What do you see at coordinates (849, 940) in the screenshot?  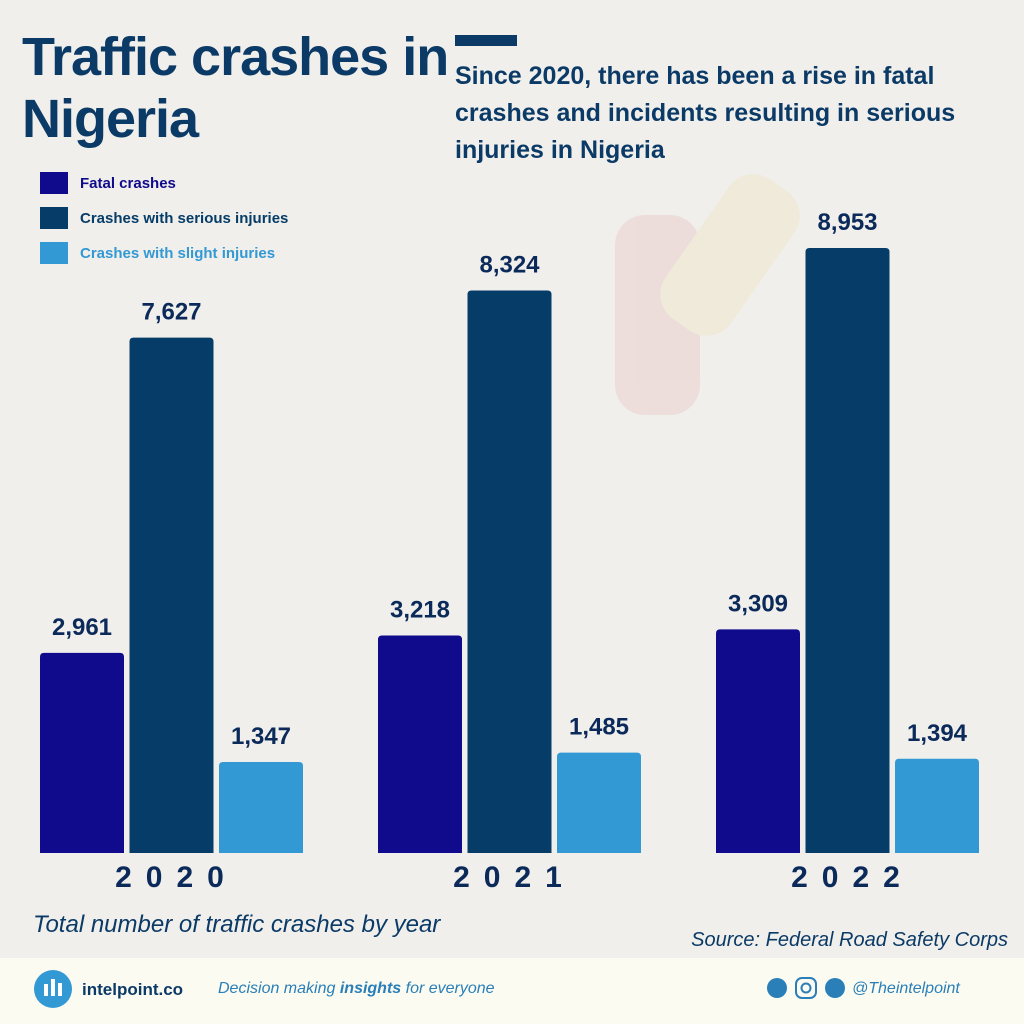 I see `source: Source: Federal Road Safety Corps` at bounding box center [849, 940].